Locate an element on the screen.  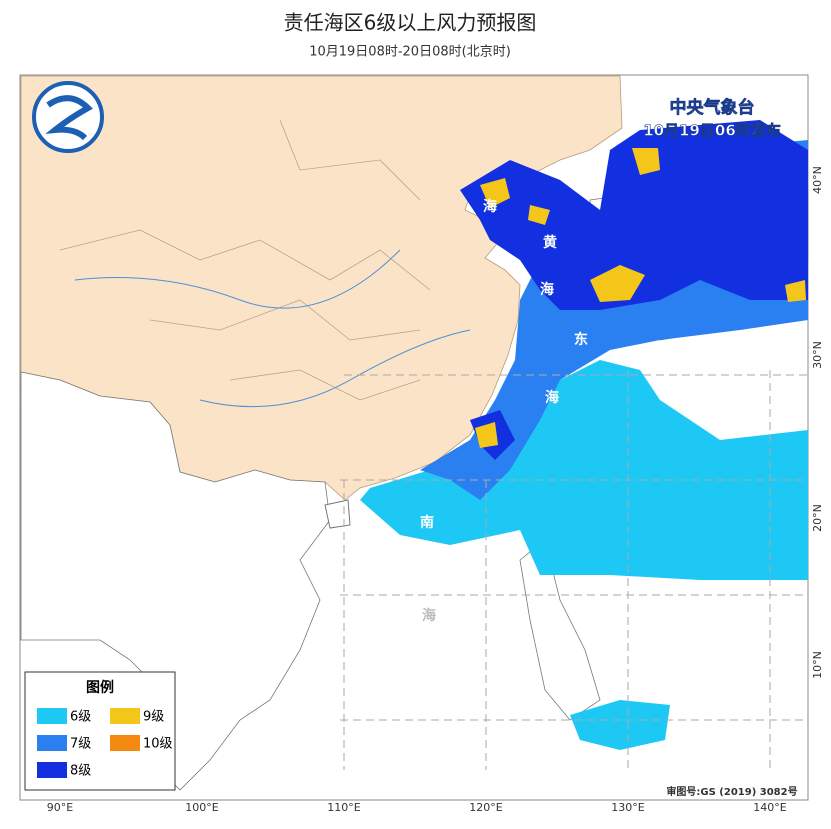
issuer-name: 中央气象台 is located at coordinates (712, 107).